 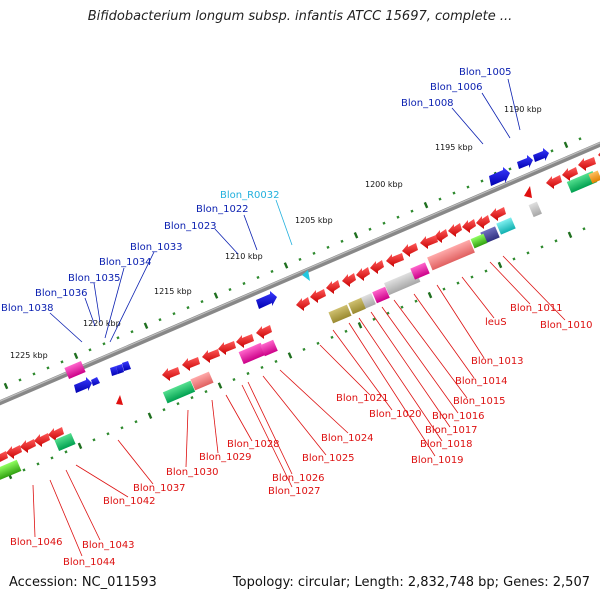 What do you see at coordinates (94, 278) in the screenshot?
I see `gene-label: Blon_1035` at bounding box center [94, 278].